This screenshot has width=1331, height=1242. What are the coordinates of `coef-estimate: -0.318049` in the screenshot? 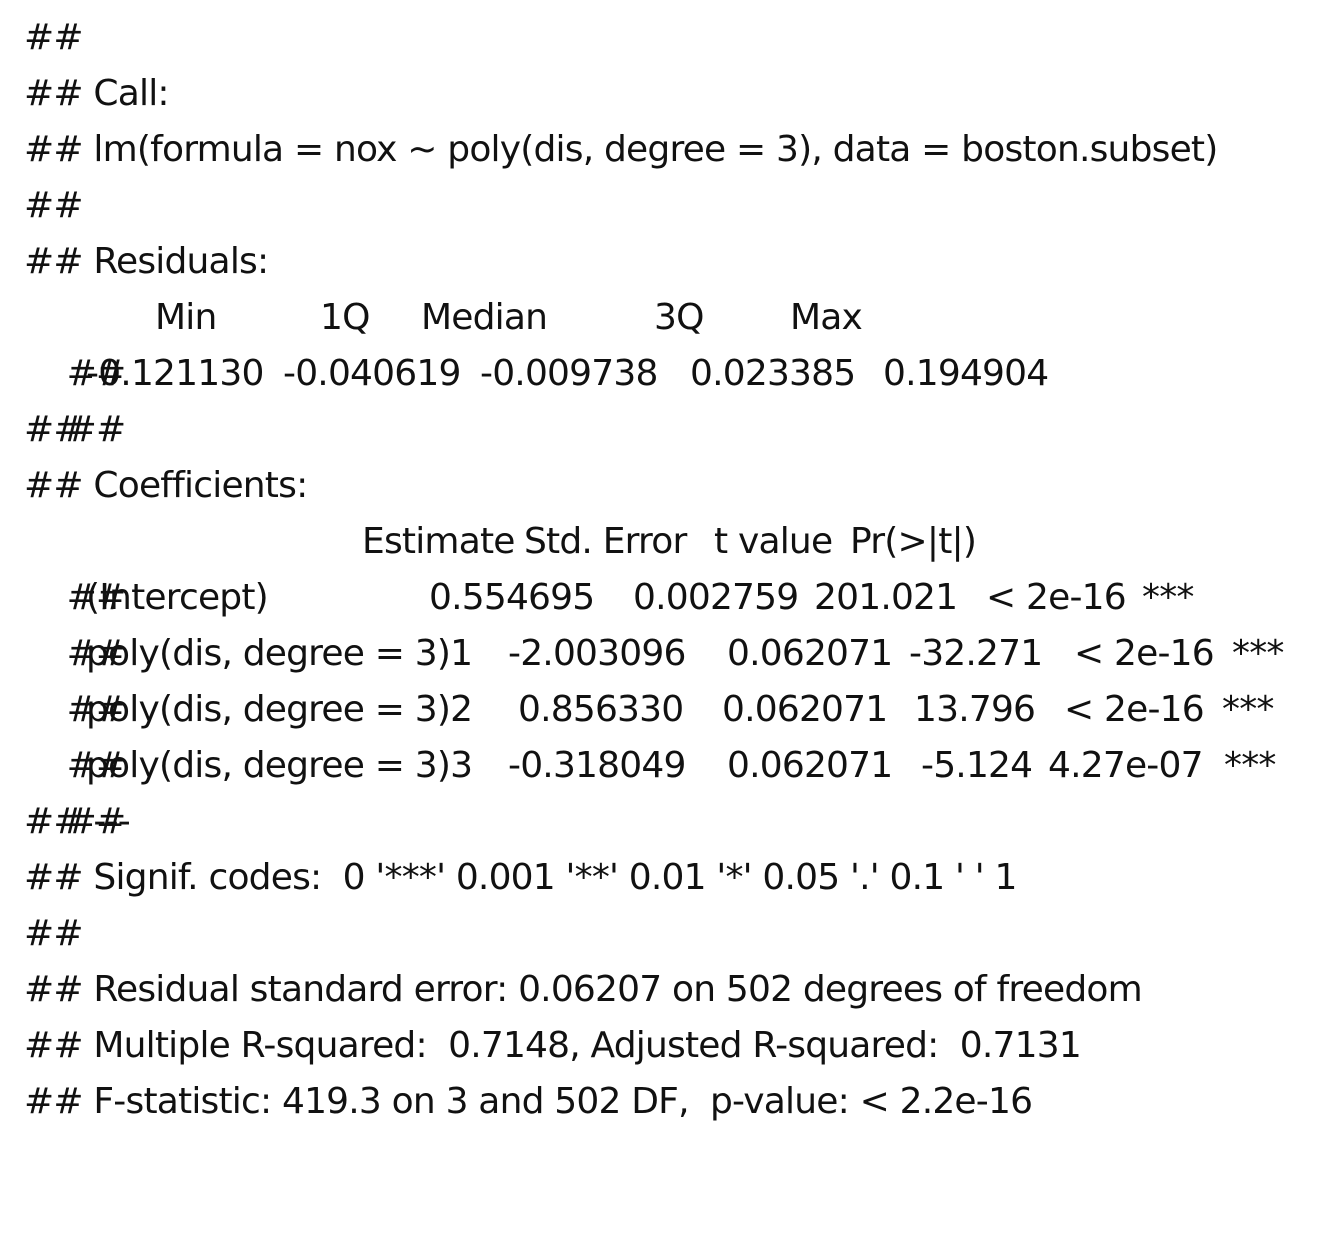 It's located at (597, 765).